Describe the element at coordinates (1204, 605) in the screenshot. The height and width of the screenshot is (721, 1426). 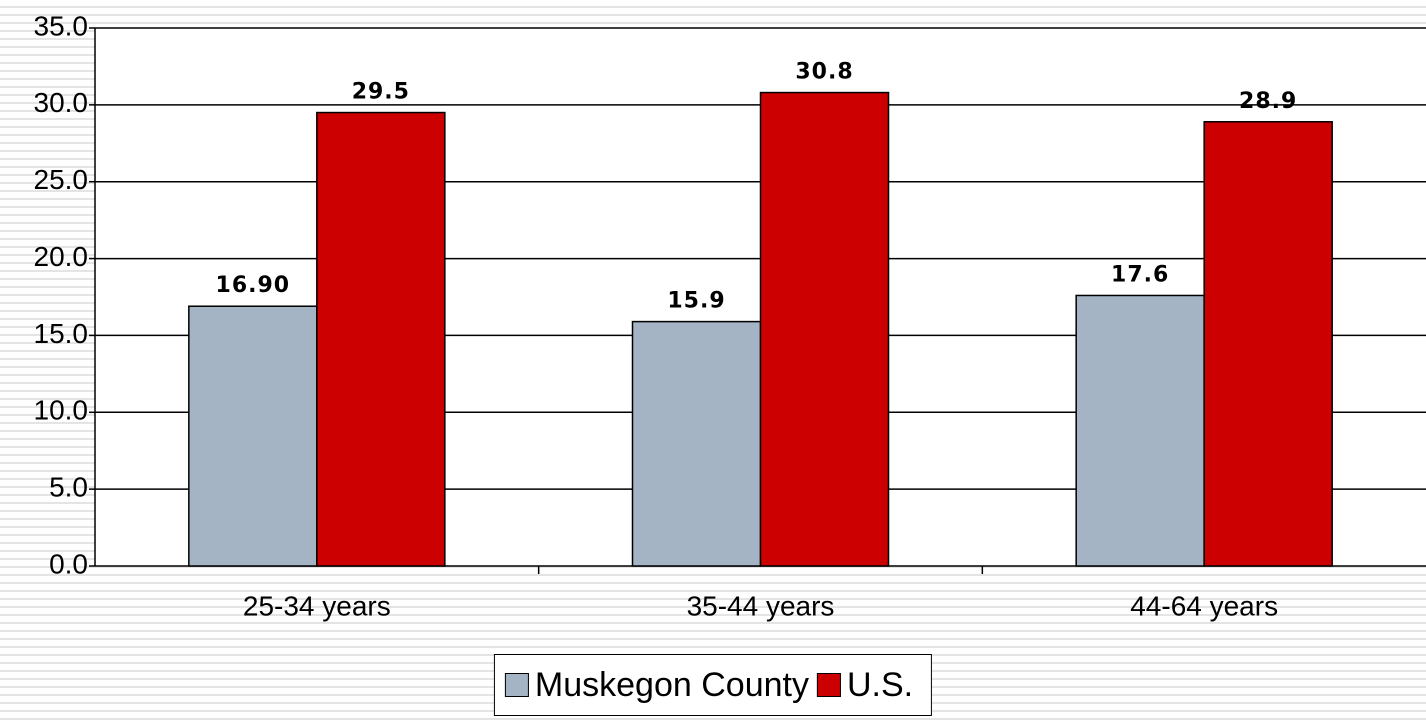
I see `x-tick-label: 44-64 years` at that location.